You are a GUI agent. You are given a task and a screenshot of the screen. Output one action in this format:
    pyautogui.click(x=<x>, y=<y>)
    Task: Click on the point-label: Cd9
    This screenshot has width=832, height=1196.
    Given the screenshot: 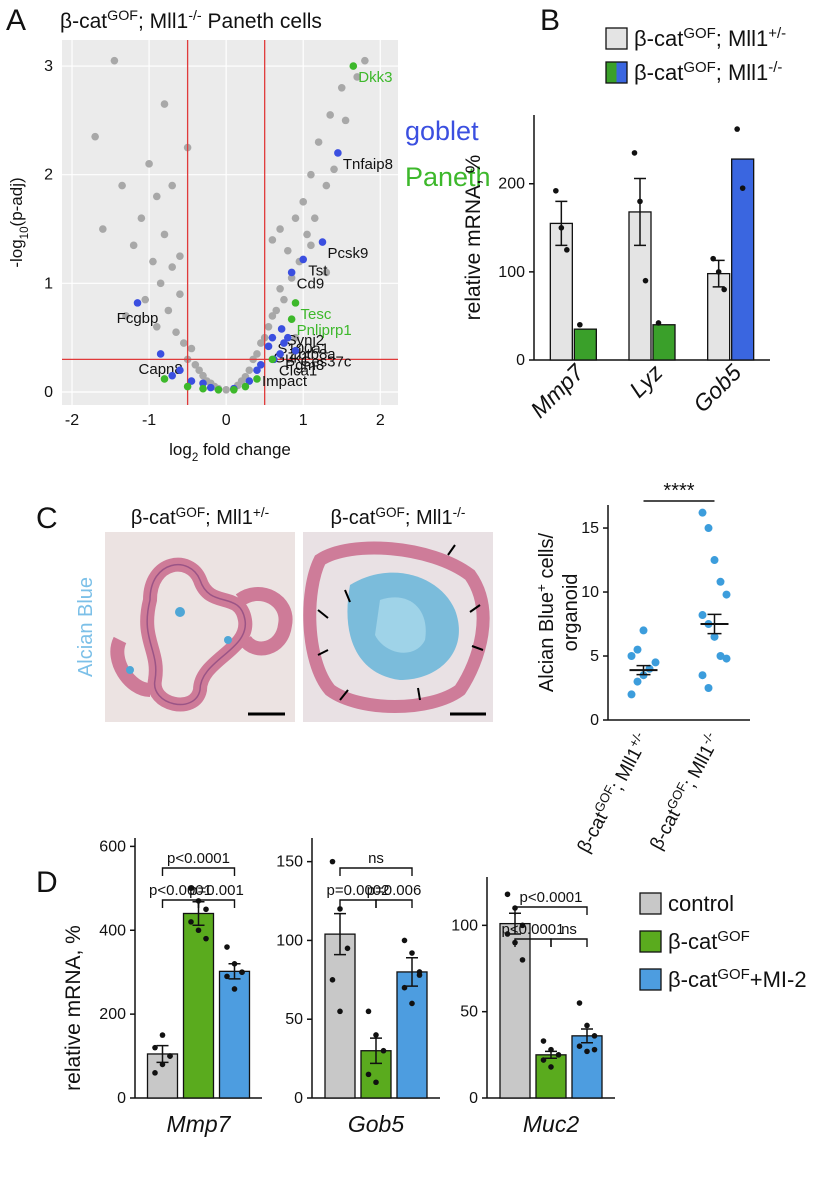 What is the action you would take?
    pyautogui.click(x=311, y=283)
    